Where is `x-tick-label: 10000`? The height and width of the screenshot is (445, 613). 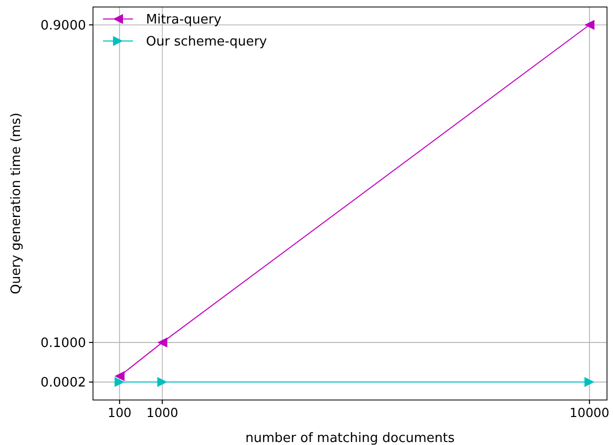 x-tick-label: 10000 is located at coordinates (590, 412).